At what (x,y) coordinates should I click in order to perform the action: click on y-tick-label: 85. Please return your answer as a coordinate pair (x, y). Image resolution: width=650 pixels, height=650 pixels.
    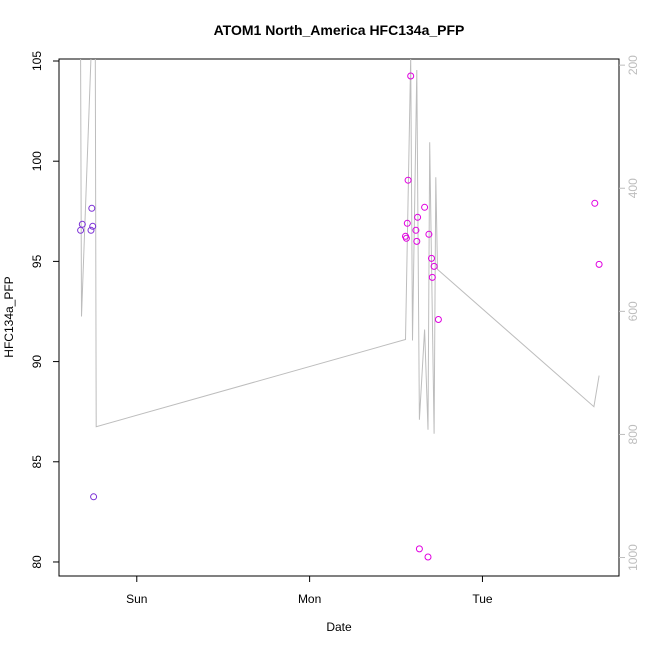
    Looking at the image, I should click on (37, 462).